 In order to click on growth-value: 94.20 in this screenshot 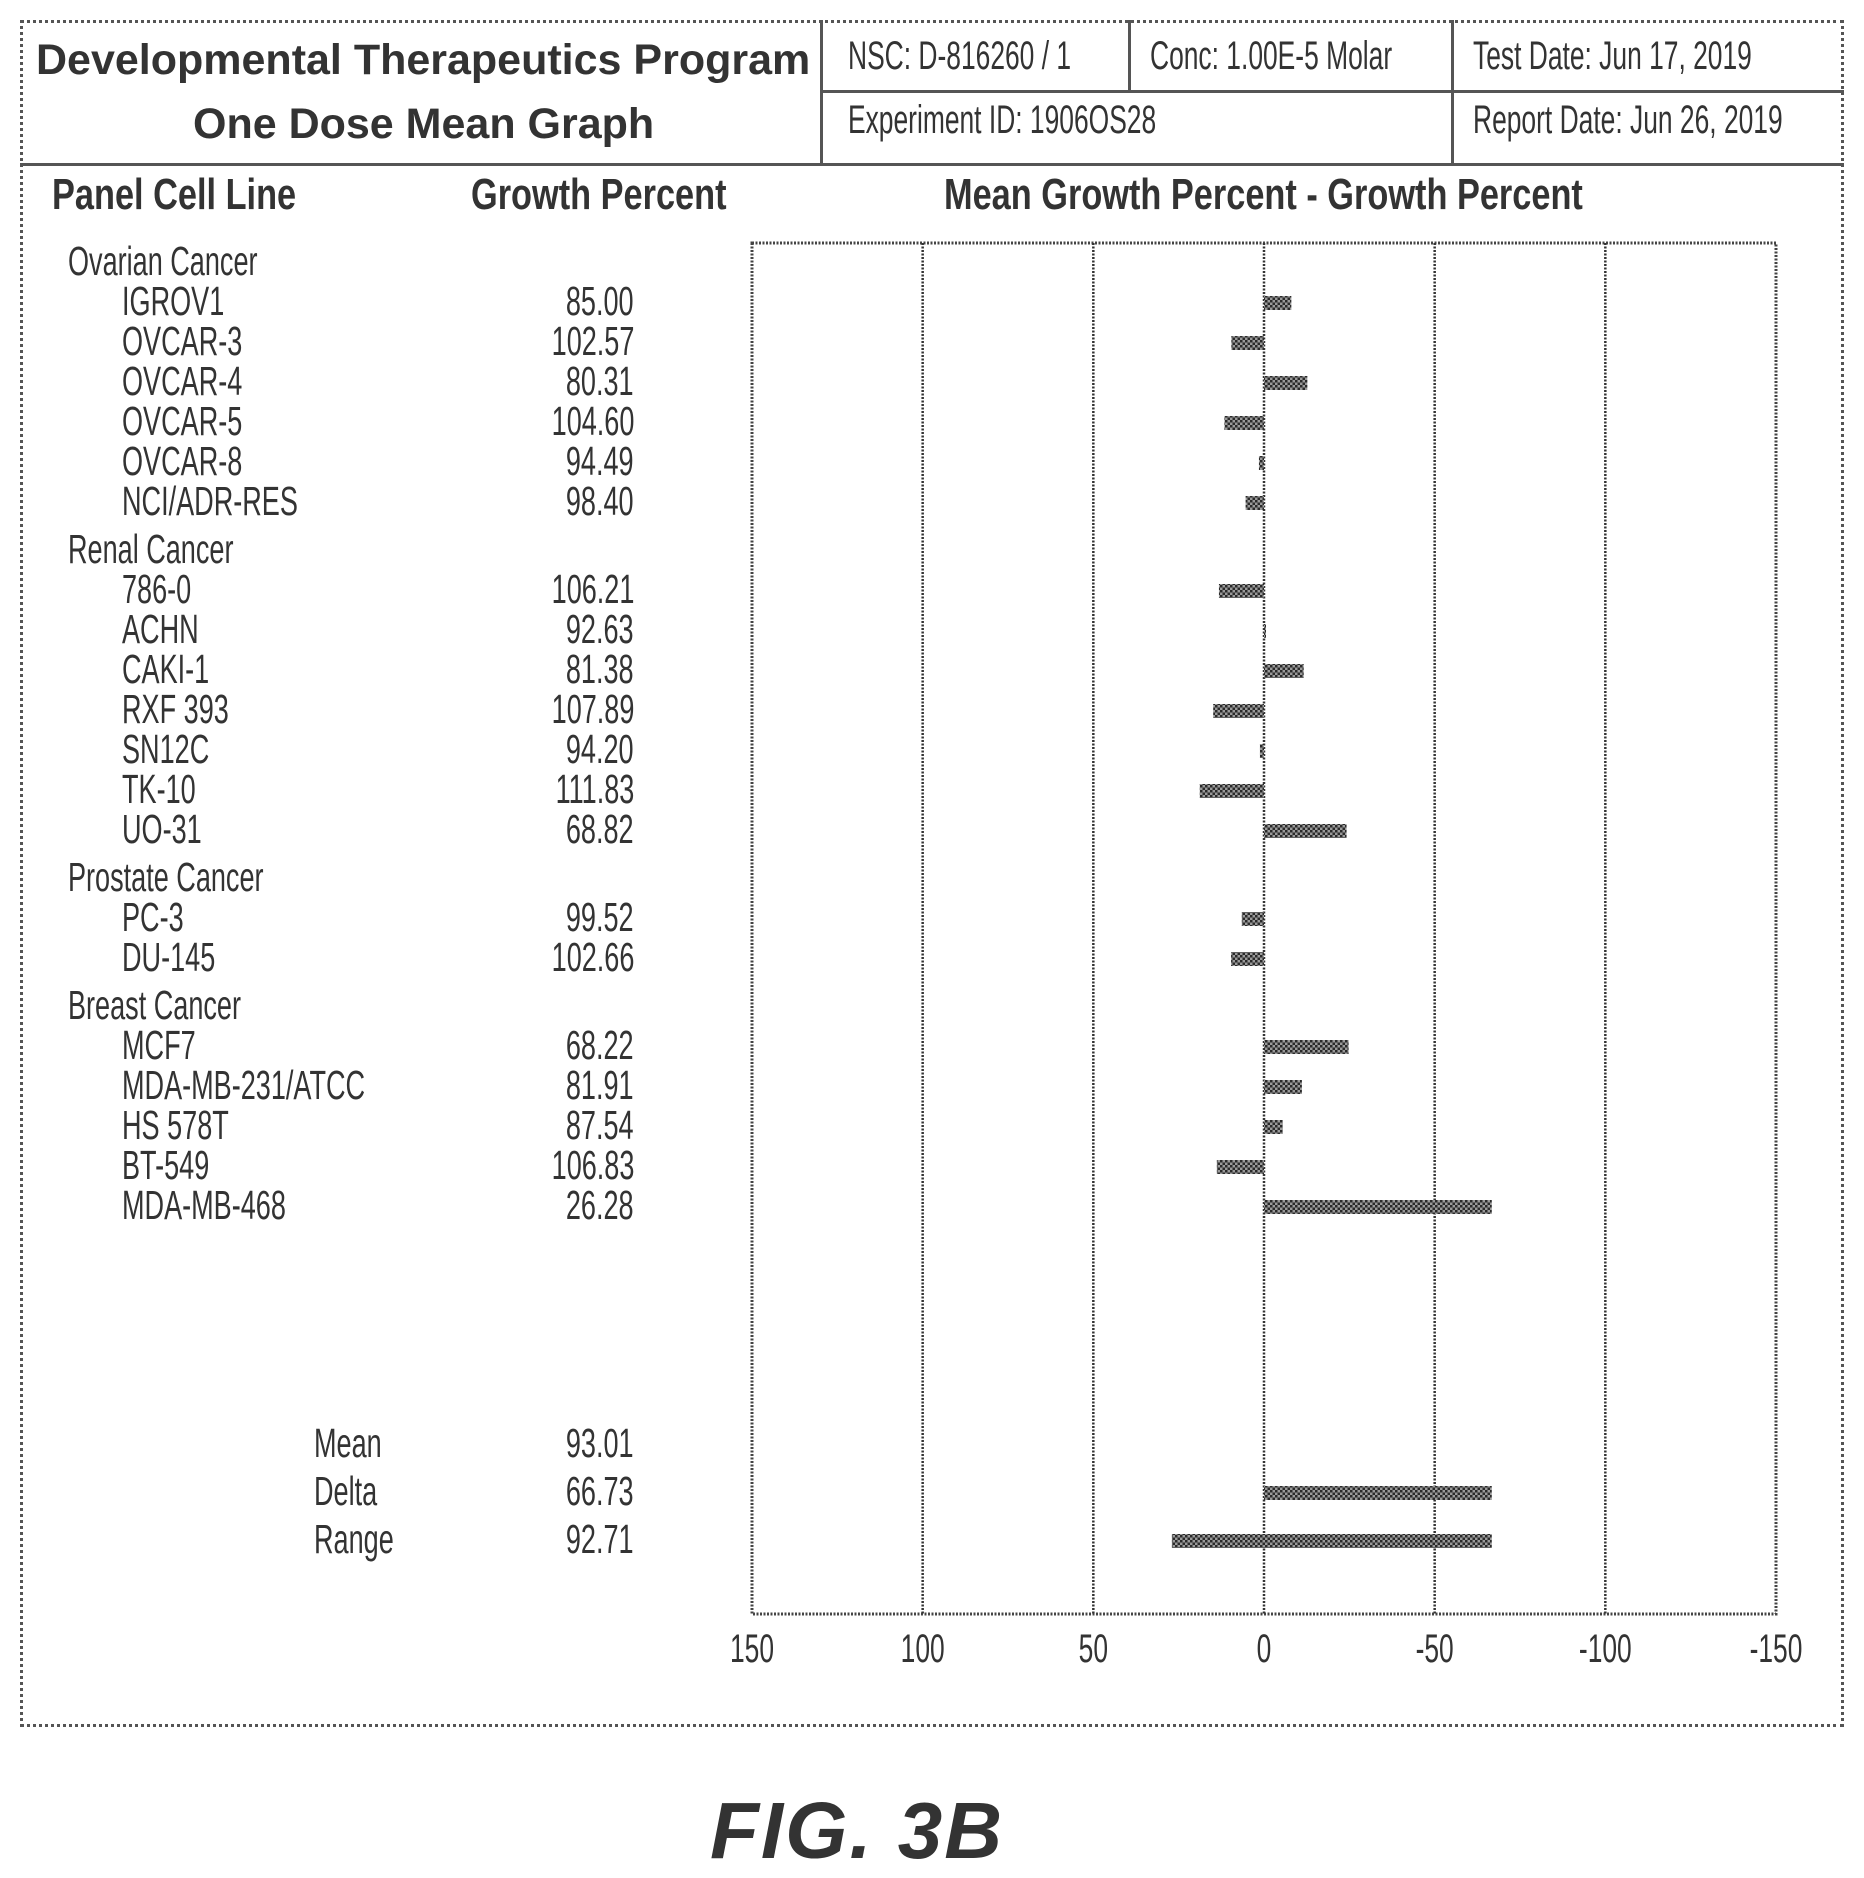, I will do `click(600, 749)`.